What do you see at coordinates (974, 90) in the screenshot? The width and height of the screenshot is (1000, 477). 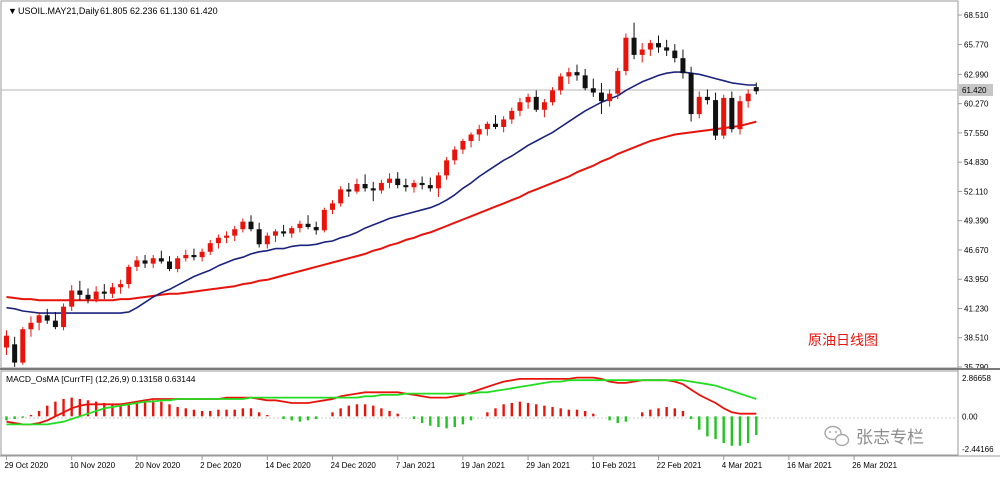 I see `current-price-tag-label: 61.420` at bounding box center [974, 90].